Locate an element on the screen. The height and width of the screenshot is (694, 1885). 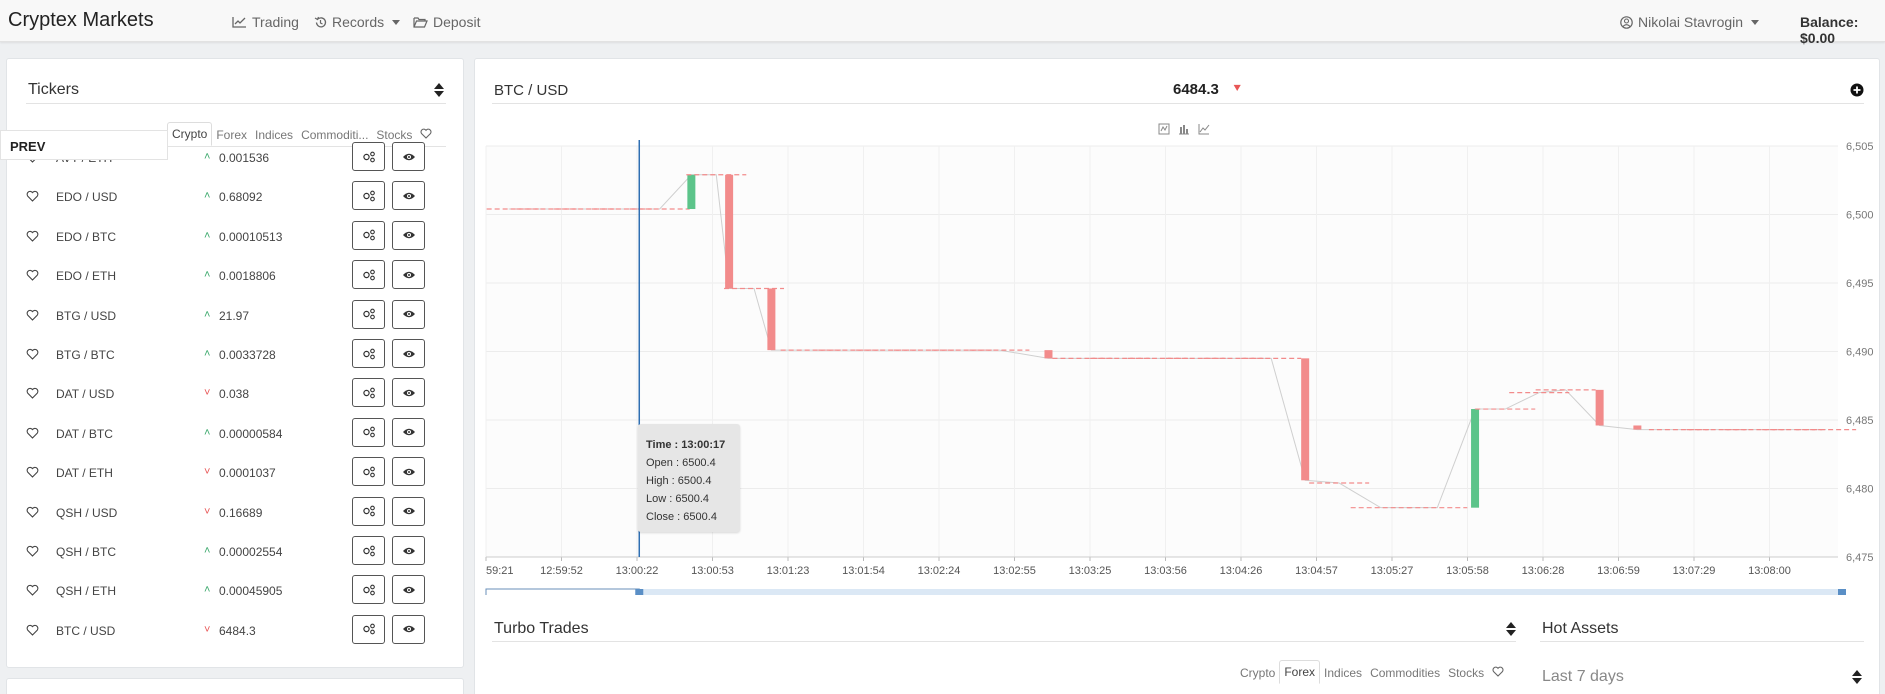
ticker-row: DAT / ETH ˅ 0.0001037 is located at coordinates (226, 473).